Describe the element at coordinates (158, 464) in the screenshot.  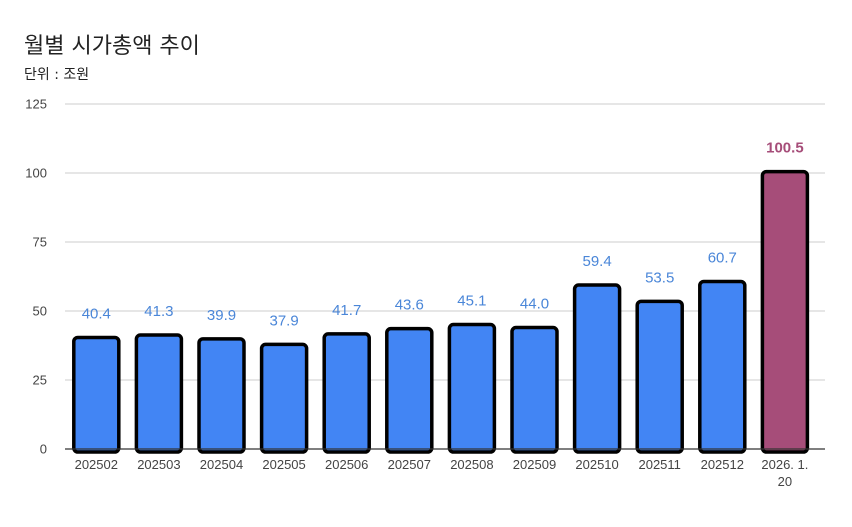
I see `x-tick-label: 202503` at that location.